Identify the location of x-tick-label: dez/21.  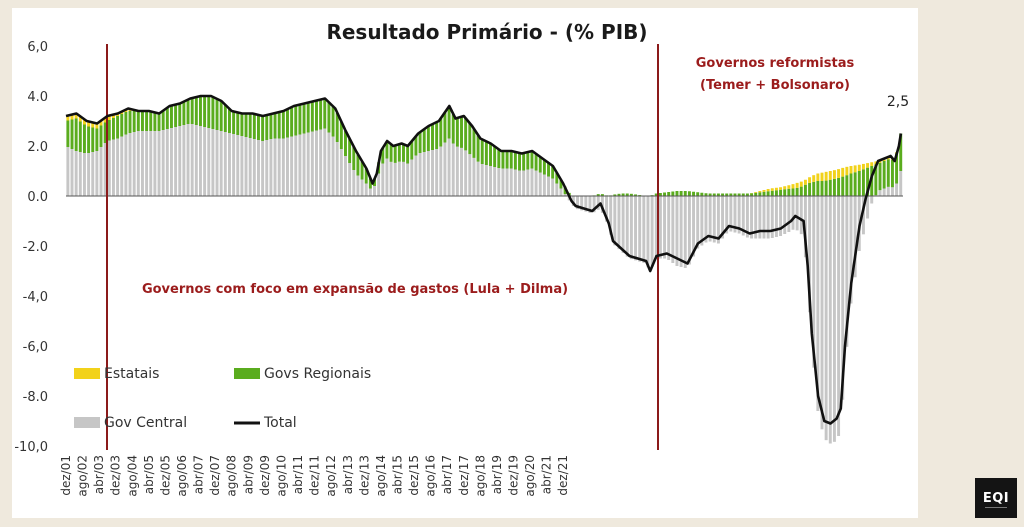
(563, 475).